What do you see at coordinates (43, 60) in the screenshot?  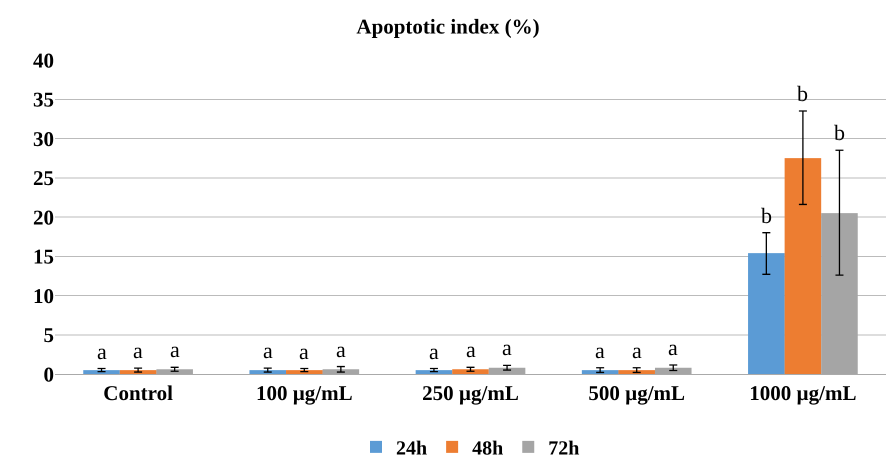 I see `y-tick-label: 40` at bounding box center [43, 60].